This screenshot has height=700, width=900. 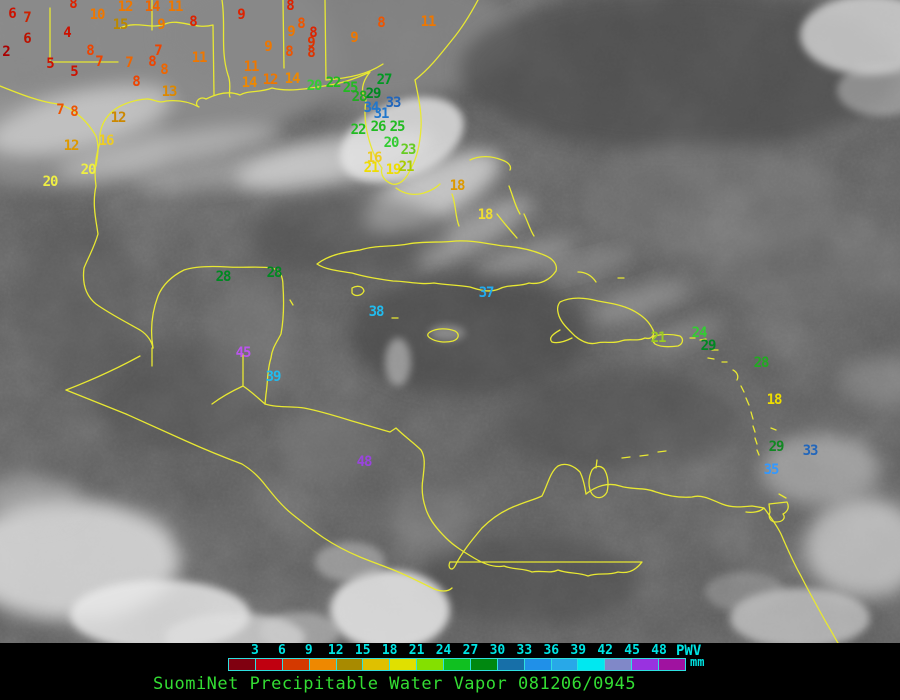 I want to click on red-river-border, so click(x=167, y=58).